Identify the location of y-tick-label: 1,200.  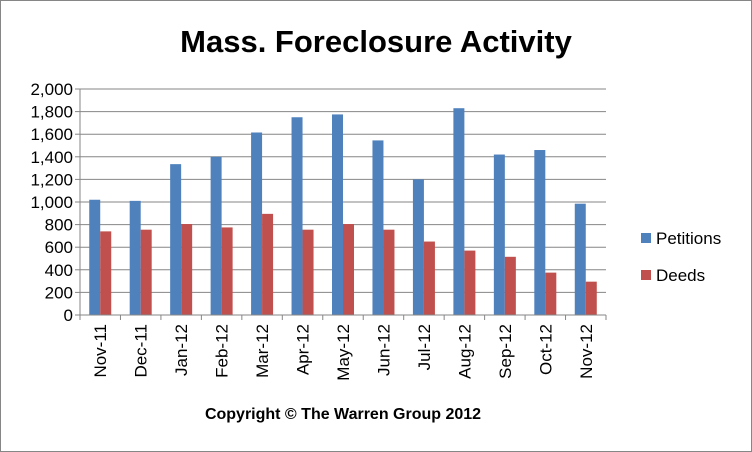
(51, 179).